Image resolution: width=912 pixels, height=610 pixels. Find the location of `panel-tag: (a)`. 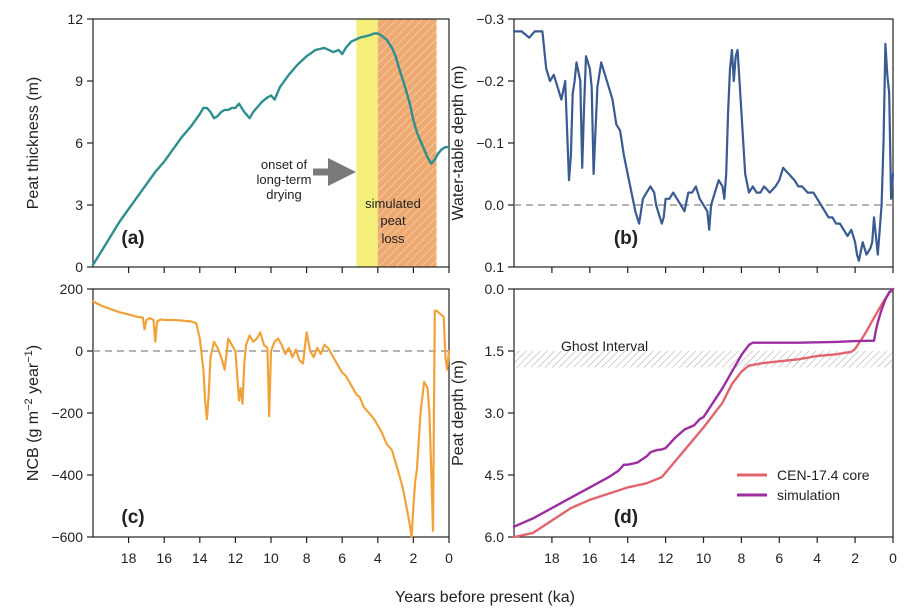

panel-tag: (a) is located at coordinates (132, 238).